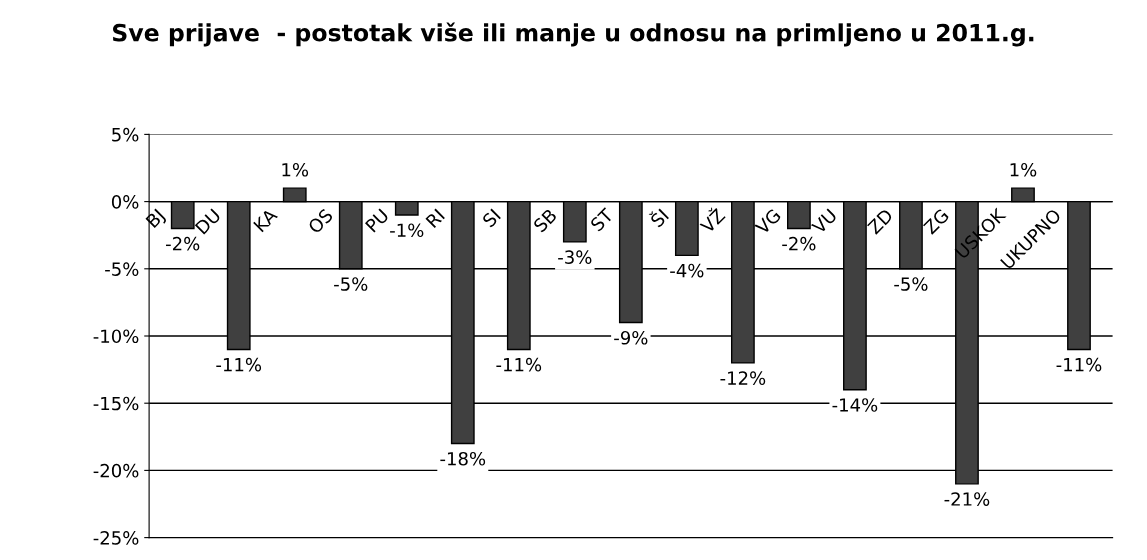 The height and width of the screenshot is (560, 1147). Describe the element at coordinates (824, 221) in the screenshot. I see `x-tick-label: VU` at that location.